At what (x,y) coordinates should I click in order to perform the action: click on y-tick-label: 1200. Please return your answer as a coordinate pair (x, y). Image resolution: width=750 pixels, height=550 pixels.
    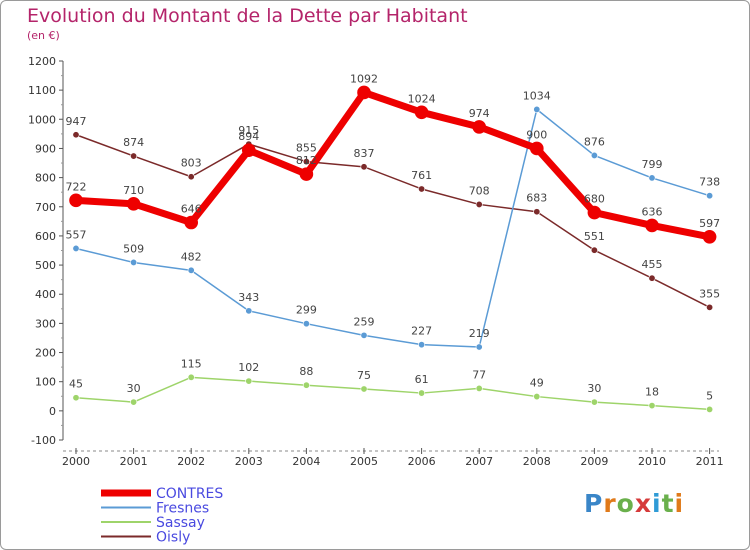
    Looking at the image, I should click on (42, 61).